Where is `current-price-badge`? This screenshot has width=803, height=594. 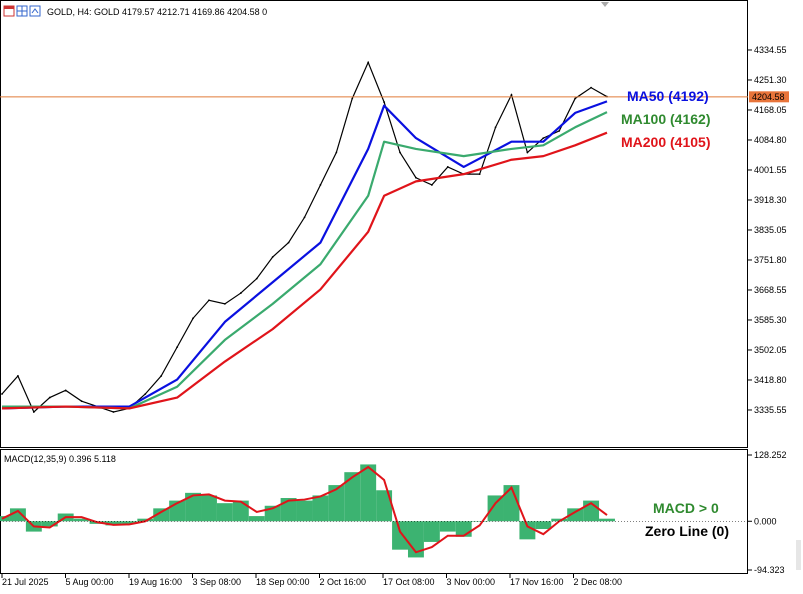 current-price-badge is located at coordinates (769, 97).